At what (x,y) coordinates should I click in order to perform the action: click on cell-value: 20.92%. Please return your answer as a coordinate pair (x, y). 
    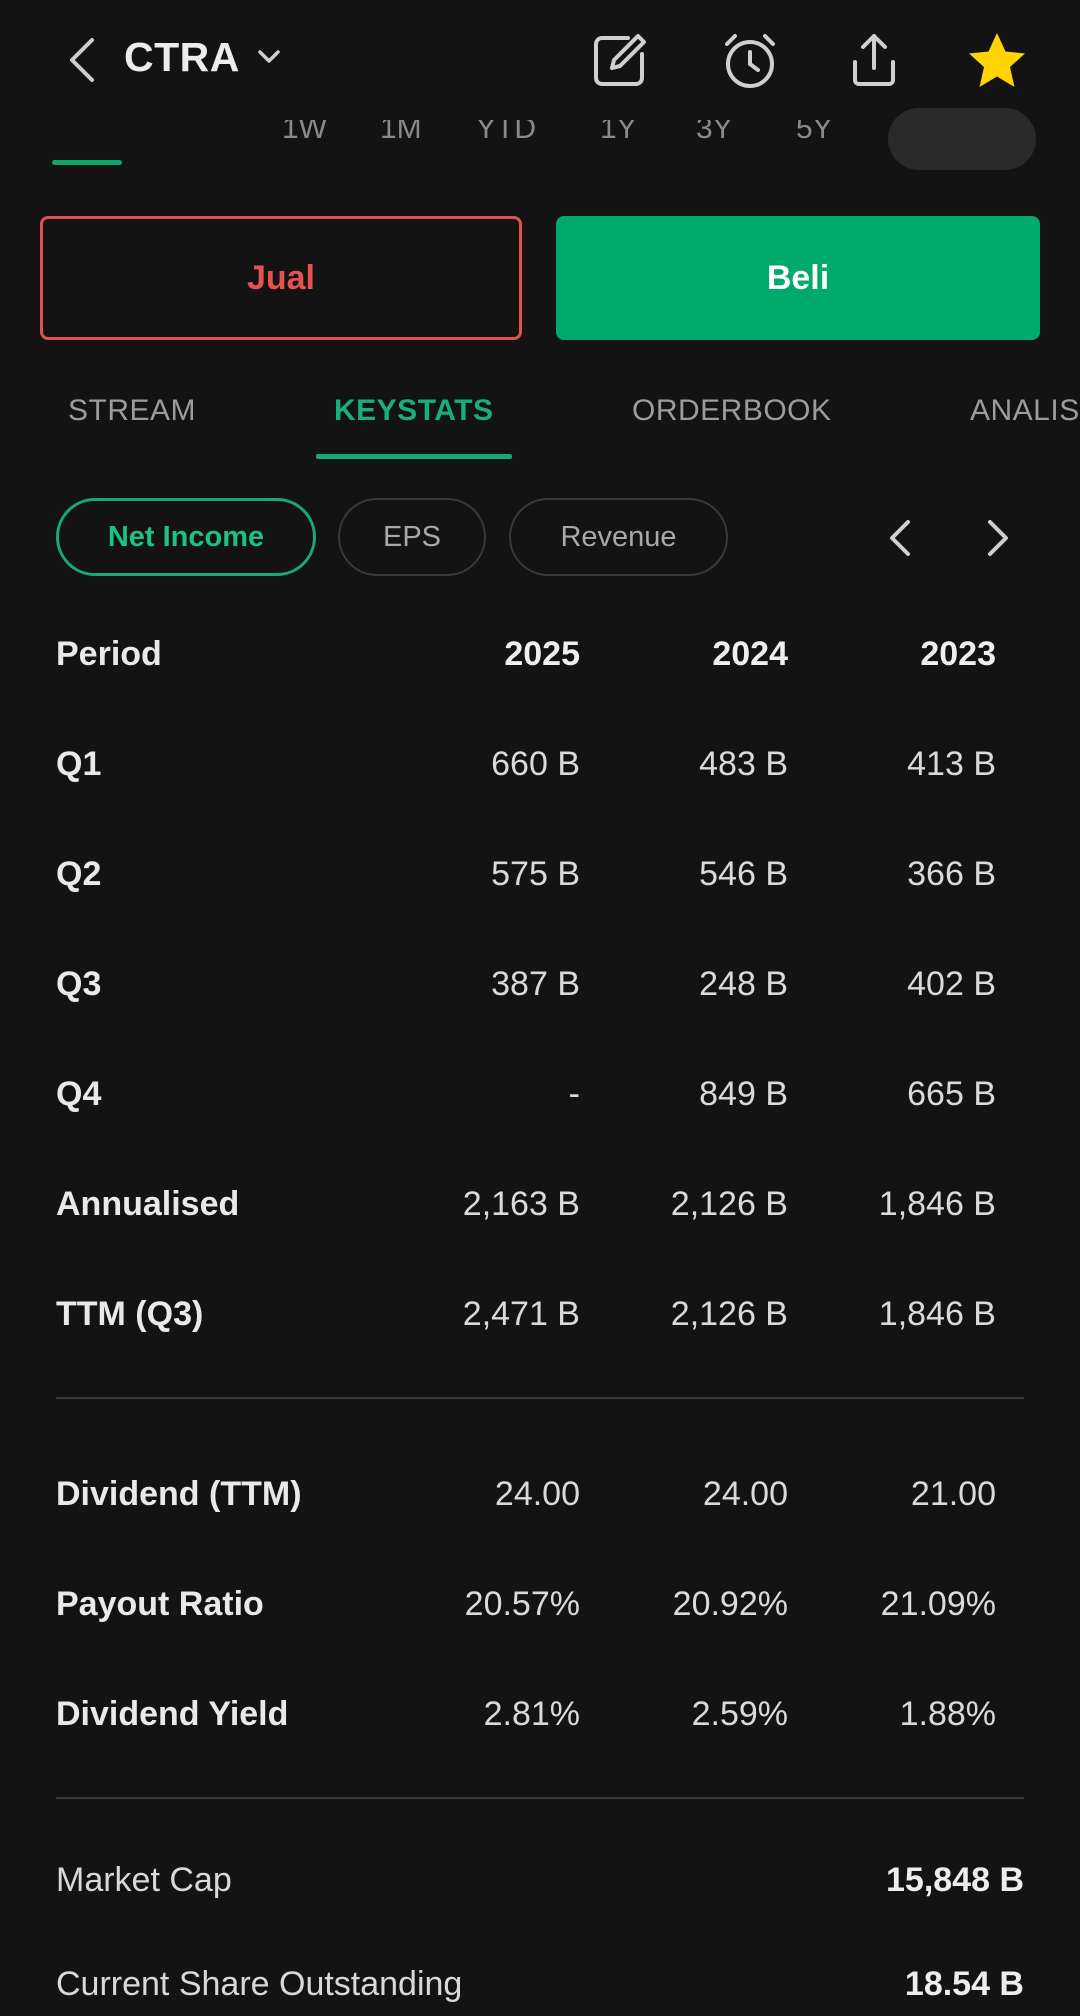
    Looking at the image, I should click on (730, 1604).